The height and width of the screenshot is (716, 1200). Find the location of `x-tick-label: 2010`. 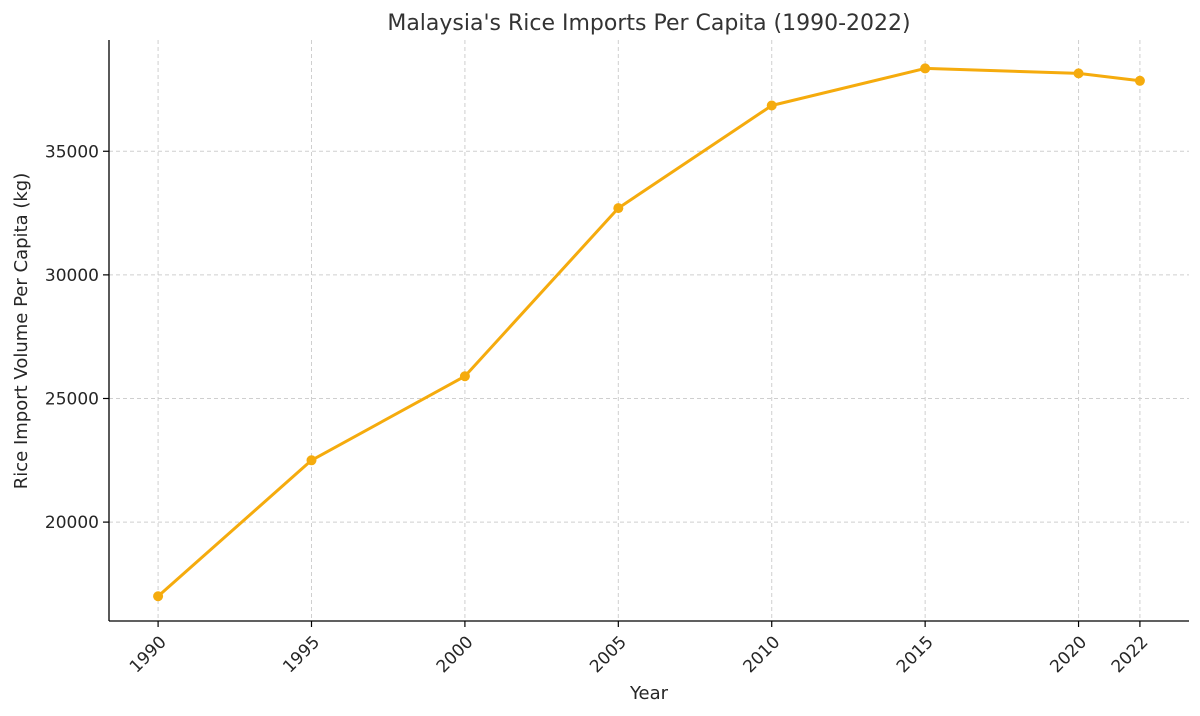

x-tick-label: 2010 is located at coordinates (762, 654).